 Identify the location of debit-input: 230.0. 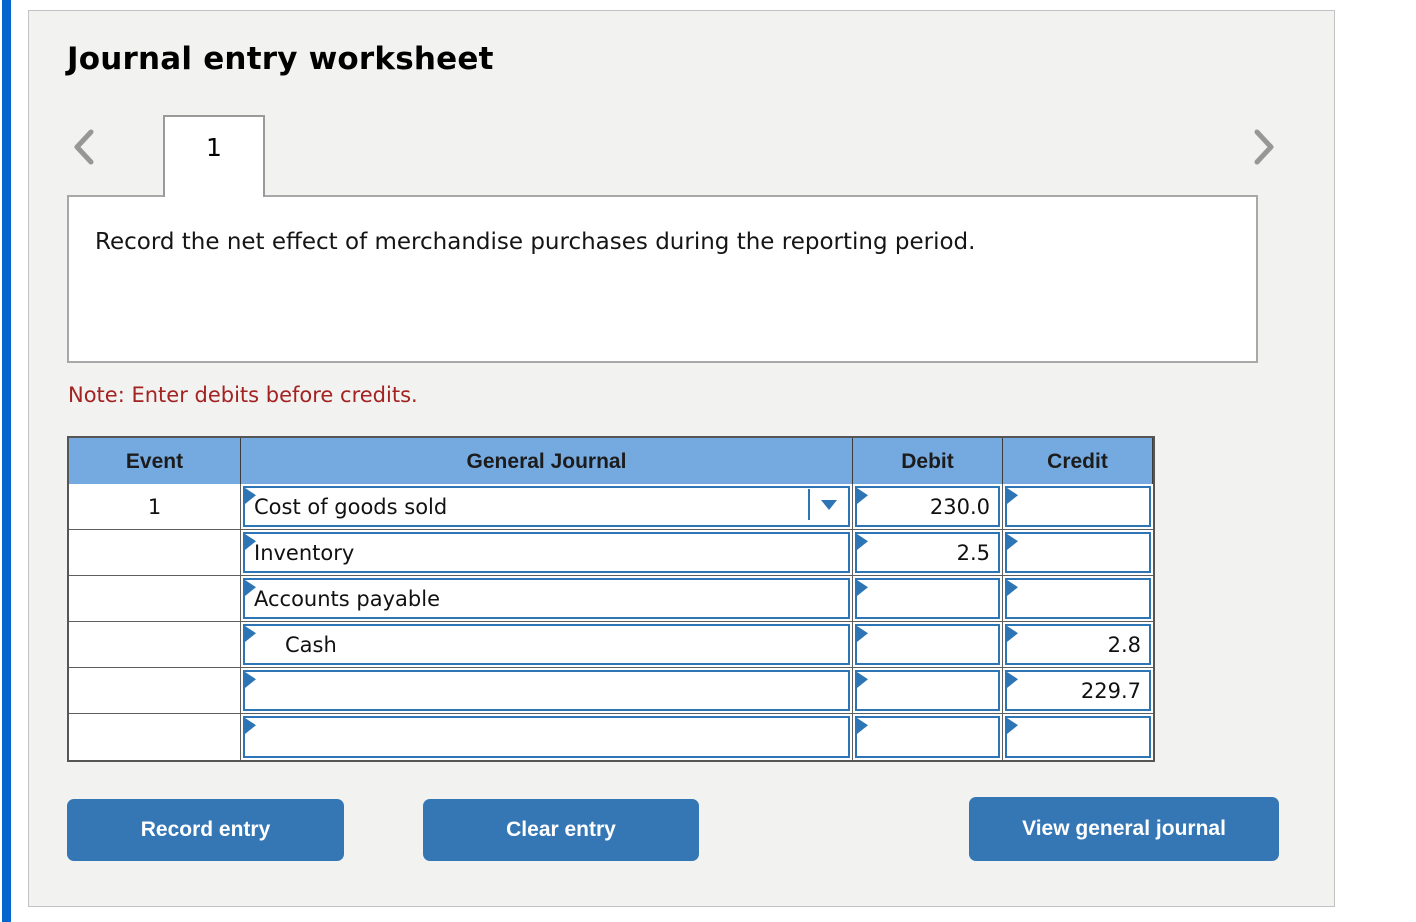
(927, 506).